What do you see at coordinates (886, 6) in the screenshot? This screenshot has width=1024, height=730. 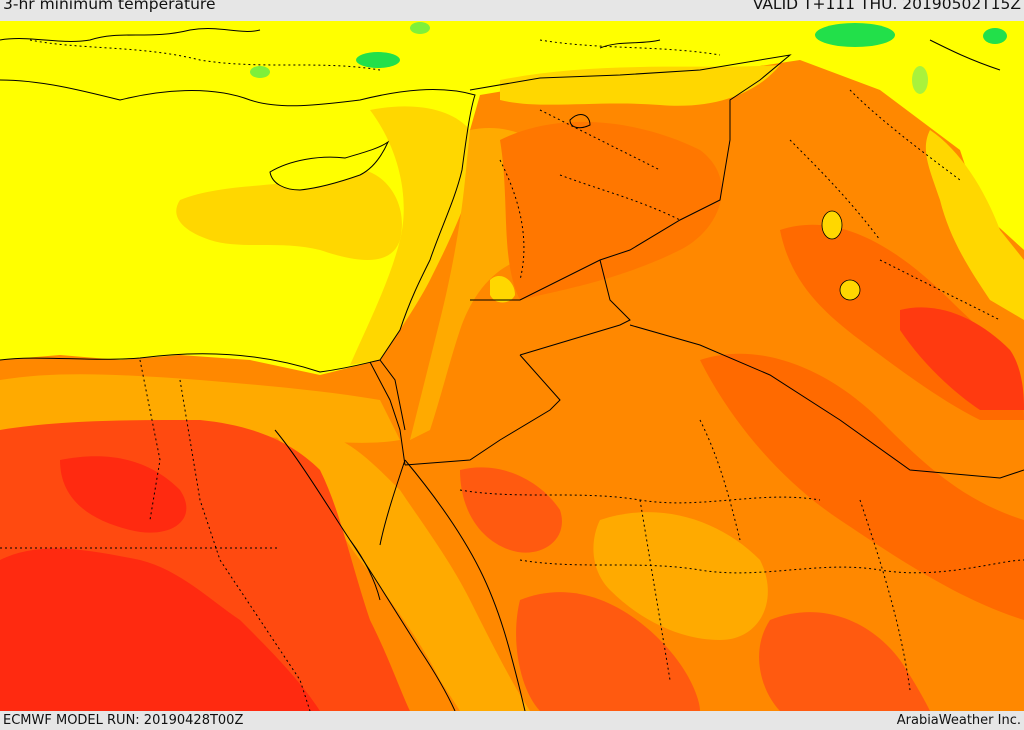 I see `valid-time: VALID T+111 THU. 20190502T15Z` at bounding box center [886, 6].